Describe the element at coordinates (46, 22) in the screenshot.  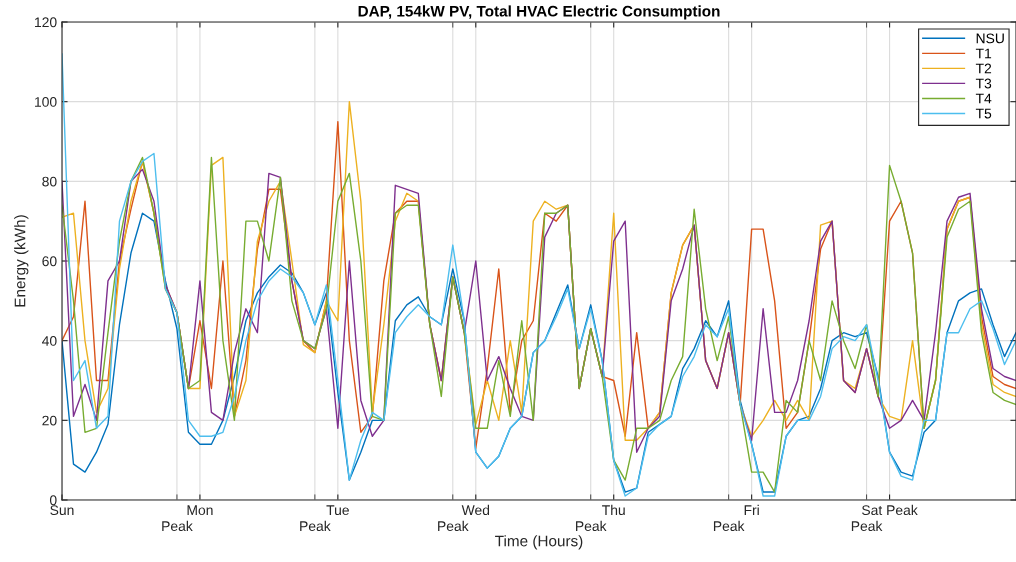
I see `y-tick-label: 120` at that location.